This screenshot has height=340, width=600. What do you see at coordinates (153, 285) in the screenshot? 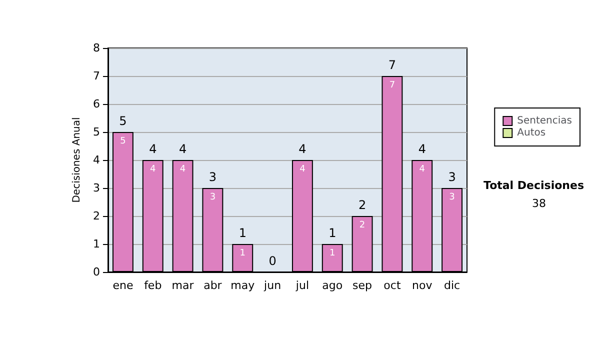
I see `x-tick-label: feb` at bounding box center [153, 285].